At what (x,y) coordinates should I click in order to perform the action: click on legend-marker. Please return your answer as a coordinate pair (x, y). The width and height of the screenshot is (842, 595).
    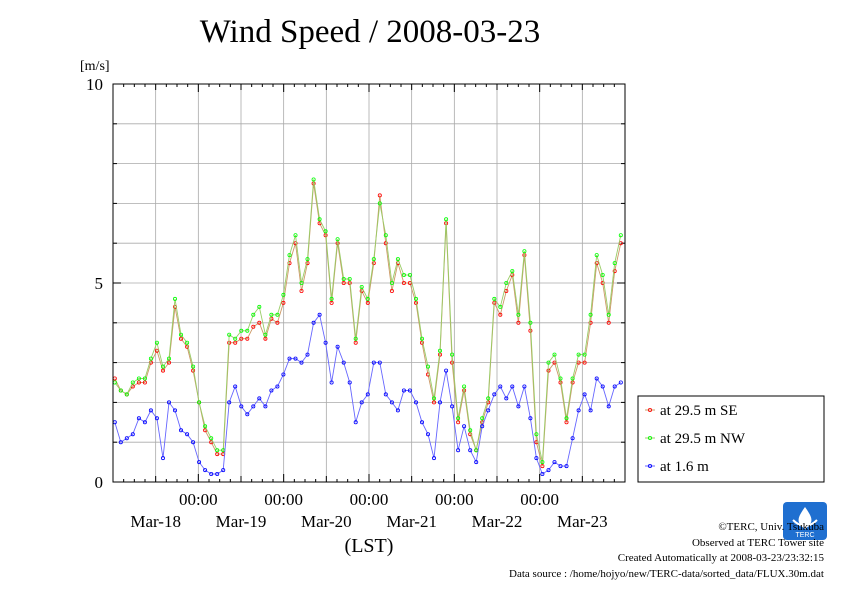
    Looking at the image, I should click on (650, 409).